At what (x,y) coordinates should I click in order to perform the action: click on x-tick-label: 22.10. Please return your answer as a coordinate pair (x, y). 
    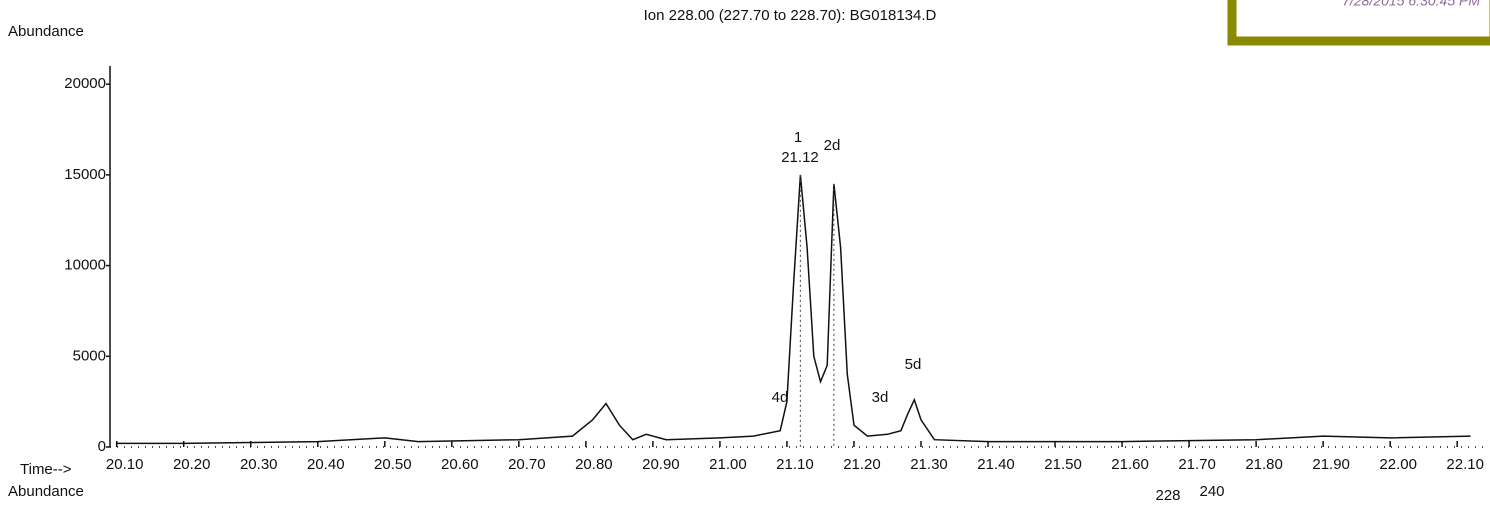
    Looking at the image, I should click on (1465, 464).